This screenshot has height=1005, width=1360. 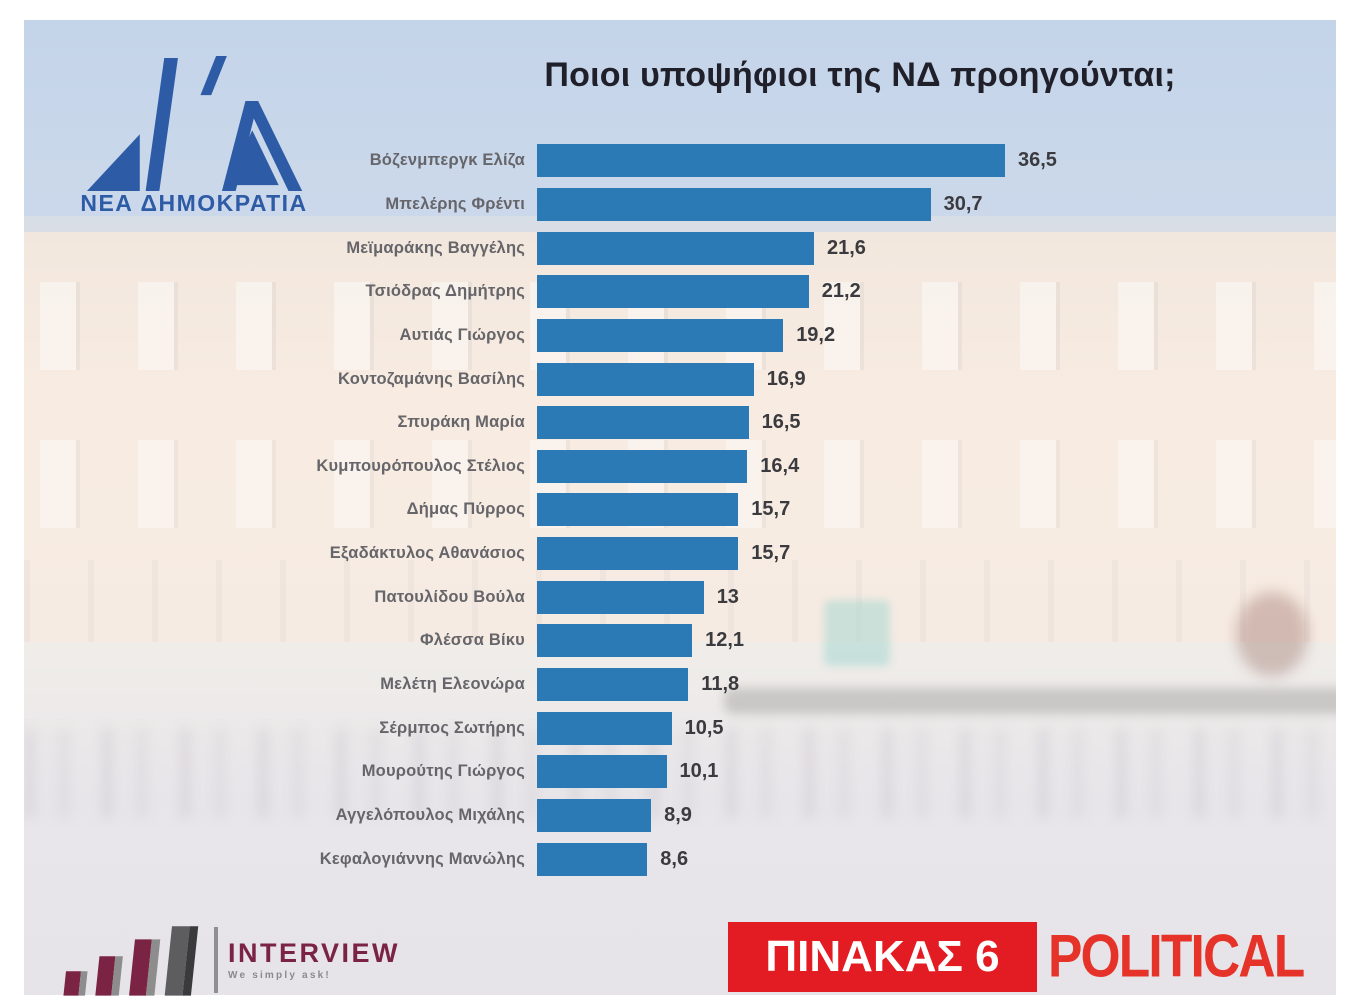 What do you see at coordinates (786, 378) in the screenshot?
I see `bar-value: 16,9` at bounding box center [786, 378].